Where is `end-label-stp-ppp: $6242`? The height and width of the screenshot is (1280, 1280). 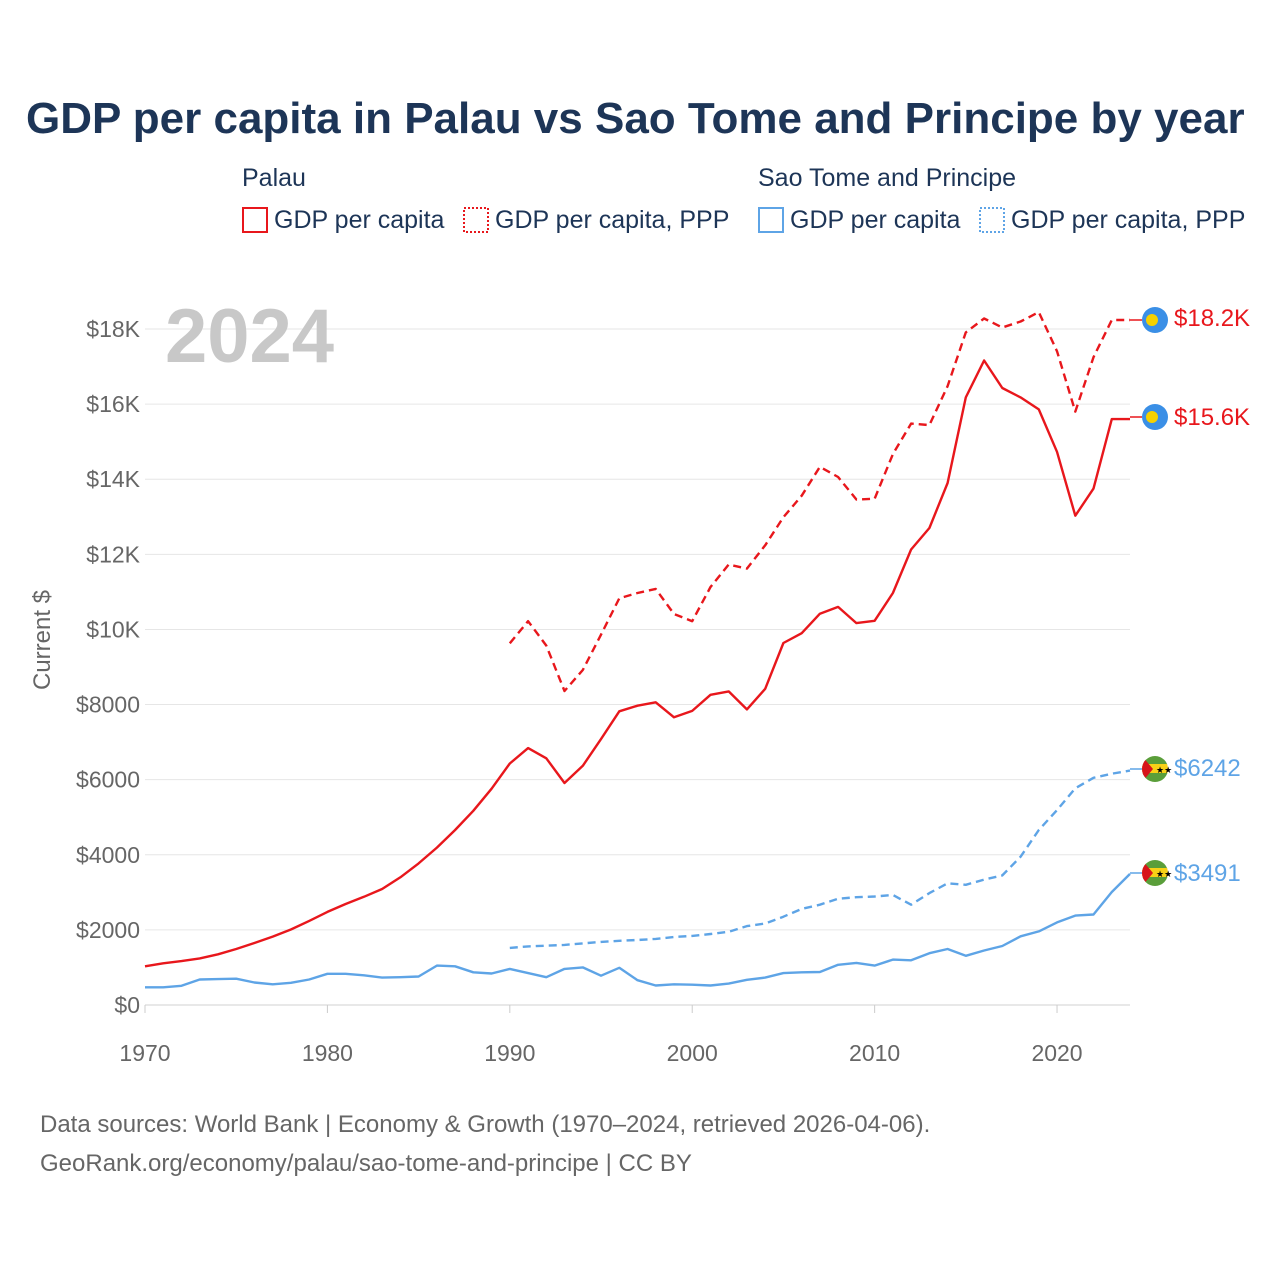 end-label-stp-ppp: $6242 is located at coordinates (1207, 768).